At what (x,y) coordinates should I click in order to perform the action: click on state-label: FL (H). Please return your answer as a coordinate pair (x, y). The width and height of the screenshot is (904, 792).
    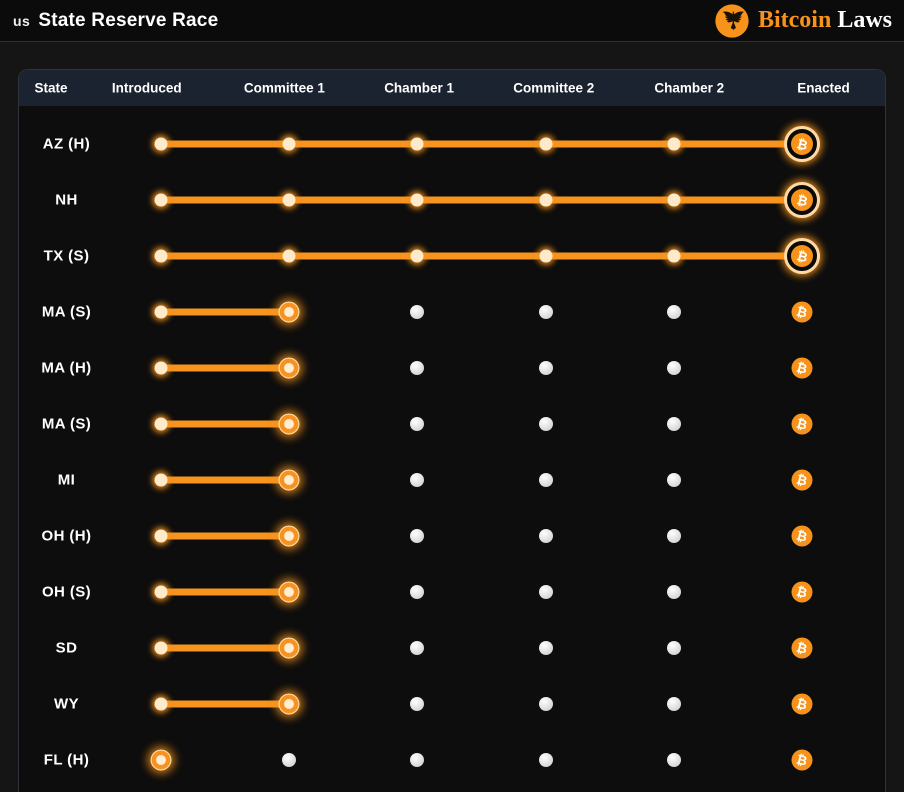
    Looking at the image, I should click on (66, 760).